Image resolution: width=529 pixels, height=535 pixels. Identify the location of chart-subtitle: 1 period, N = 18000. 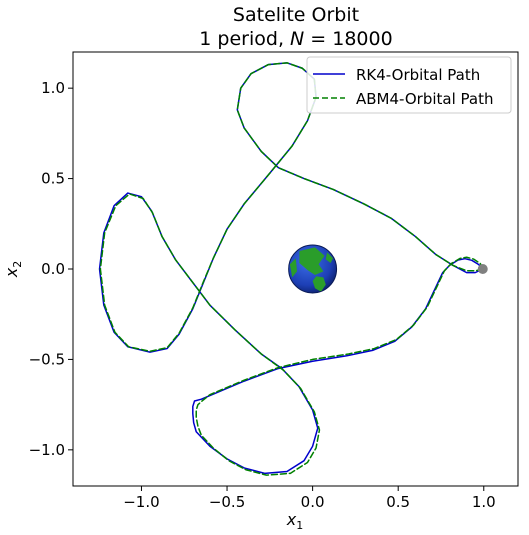
(295, 39).